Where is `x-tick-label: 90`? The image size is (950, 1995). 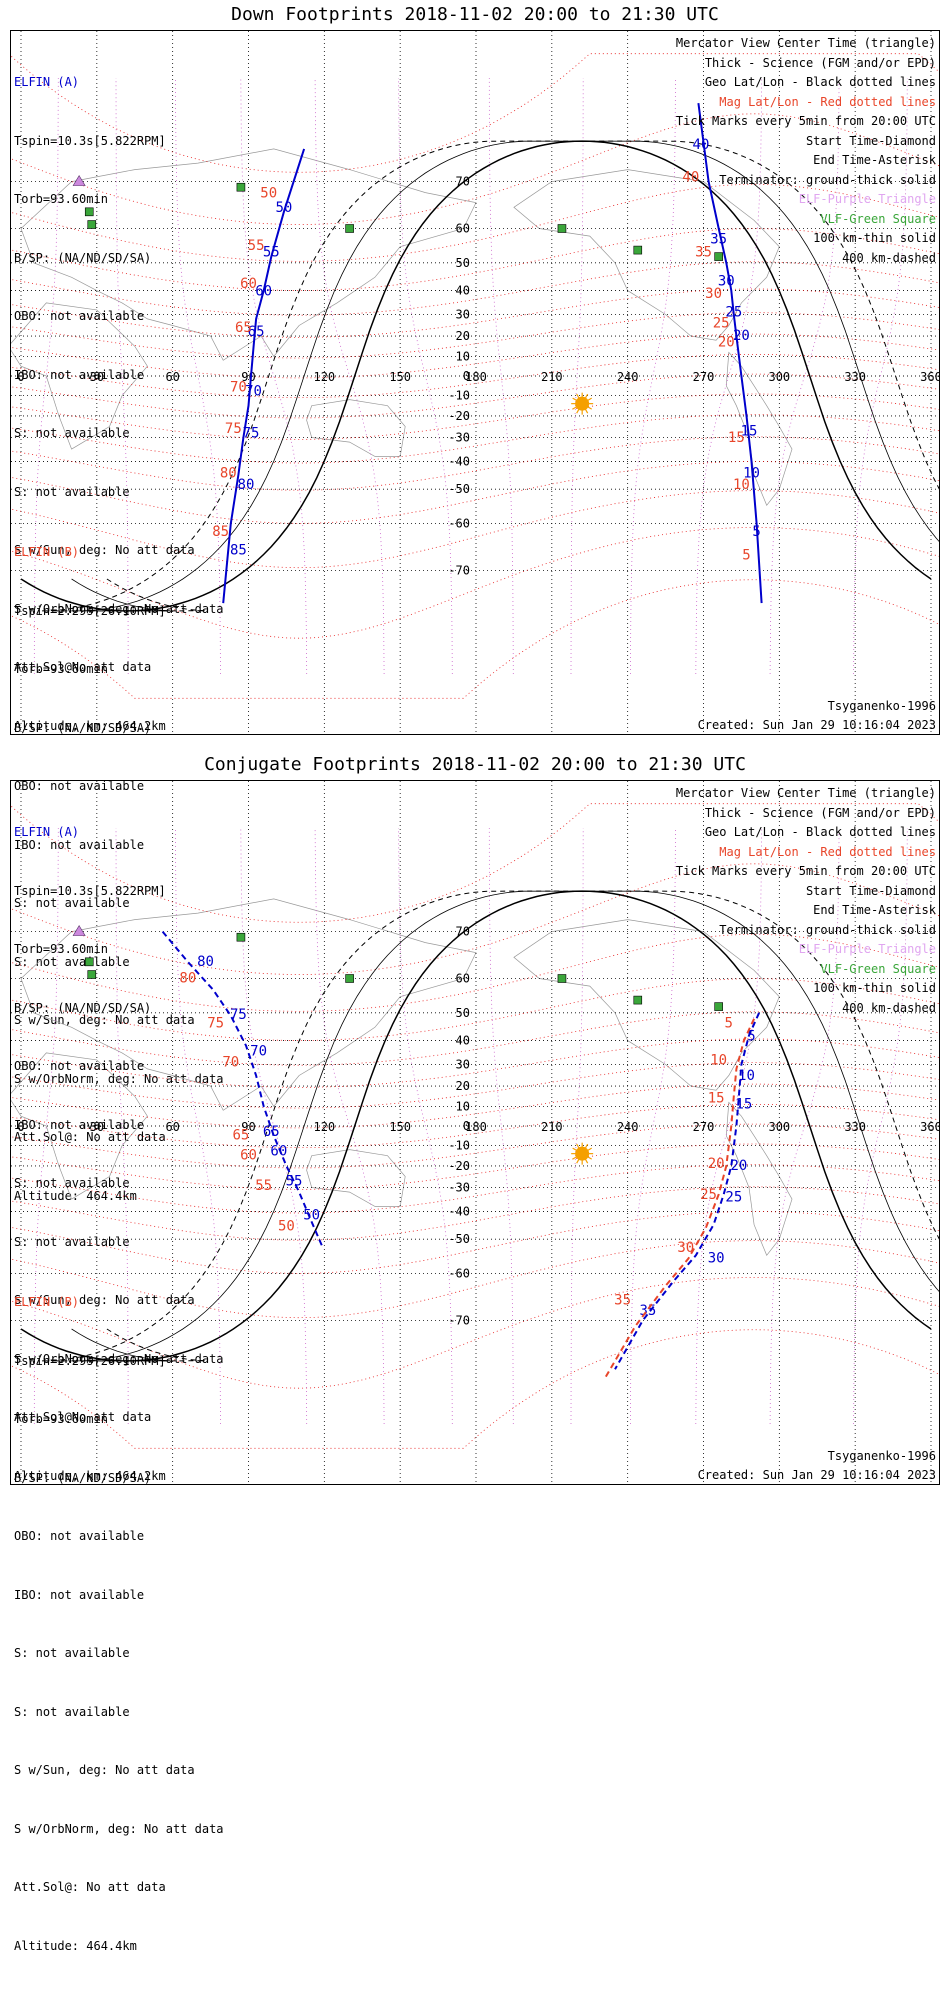
x-tick-label: 90 is located at coordinates (248, 1127).